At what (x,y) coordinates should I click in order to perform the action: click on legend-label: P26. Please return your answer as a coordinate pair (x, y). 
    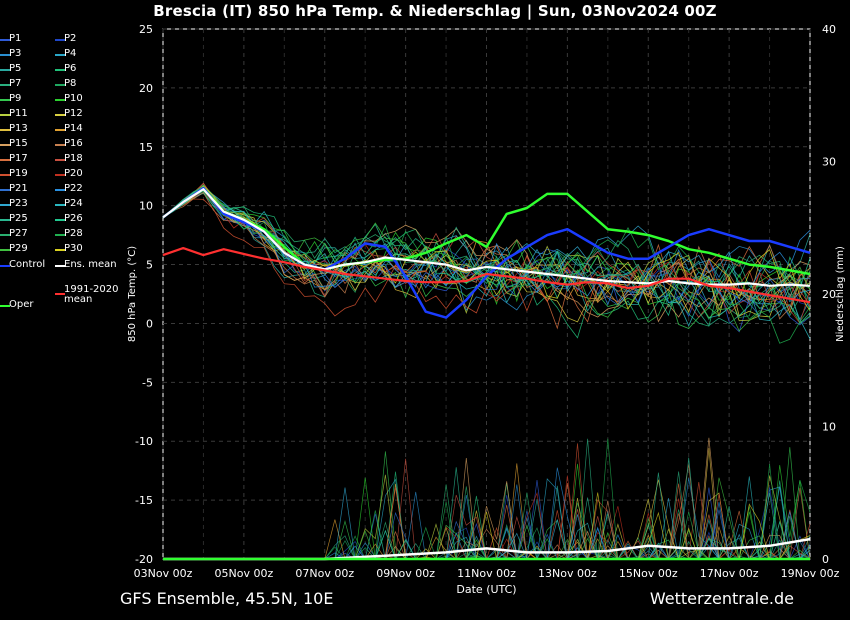
    Looking at the image, I should click on (73, 218).